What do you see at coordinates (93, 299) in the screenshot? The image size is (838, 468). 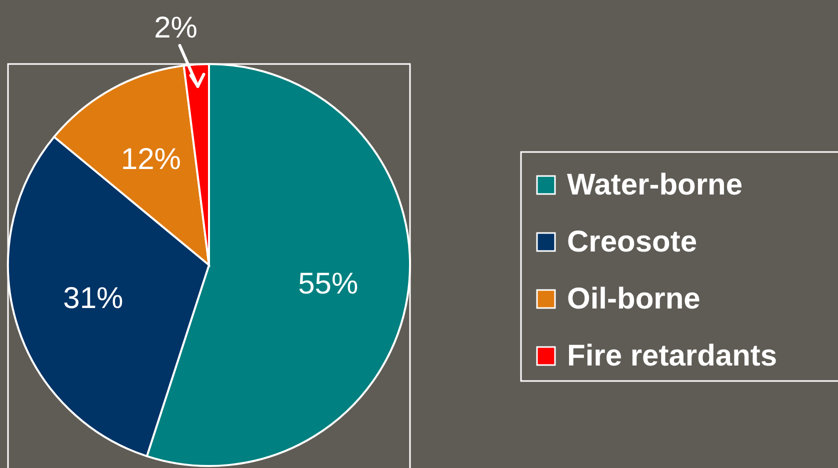 I see `data-label: 31%` at bounding box center [93, 299].